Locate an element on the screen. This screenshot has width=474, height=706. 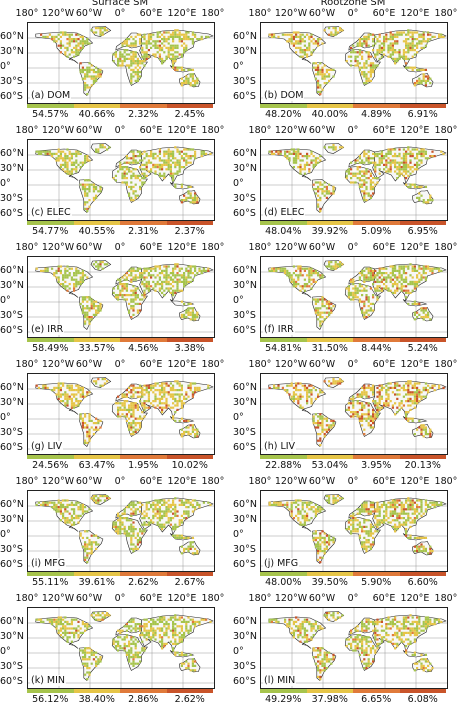
latitude-tick-label: 30°N is located at coordinates (12, 402).